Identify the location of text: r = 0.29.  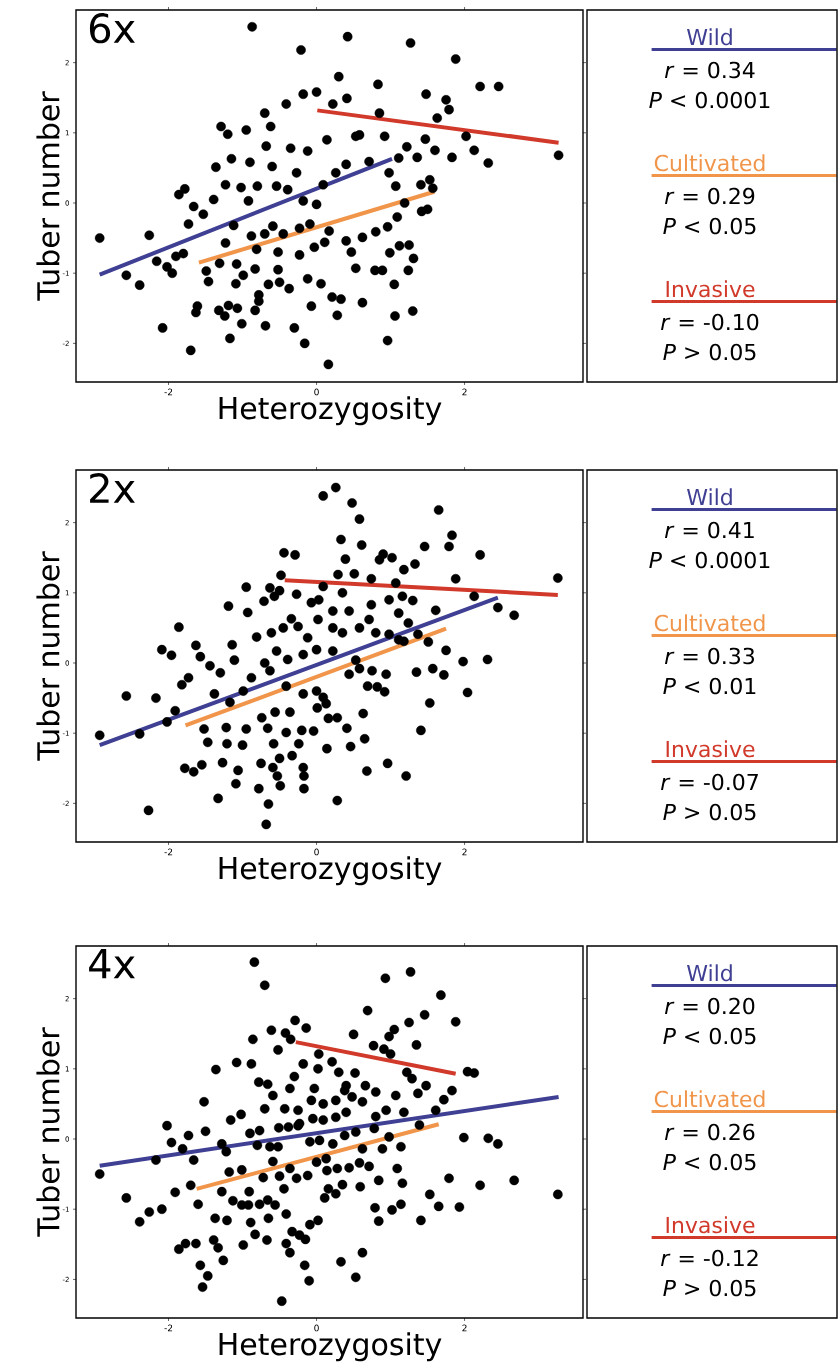
(709, 196).